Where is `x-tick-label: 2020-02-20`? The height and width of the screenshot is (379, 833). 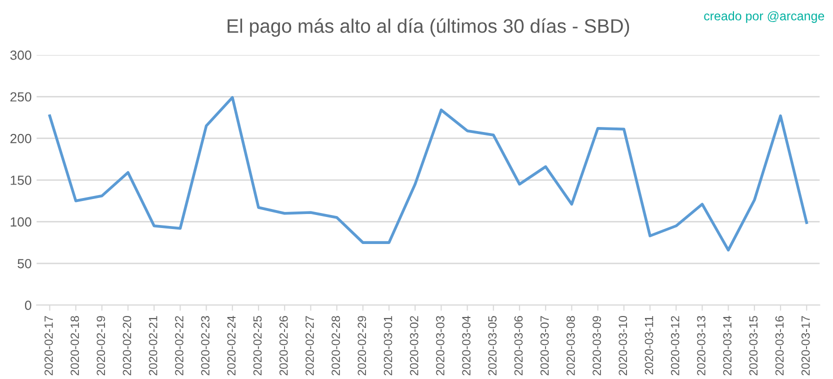 x-tick-label: 2020-02-20 is located at coordinates (127, 346).